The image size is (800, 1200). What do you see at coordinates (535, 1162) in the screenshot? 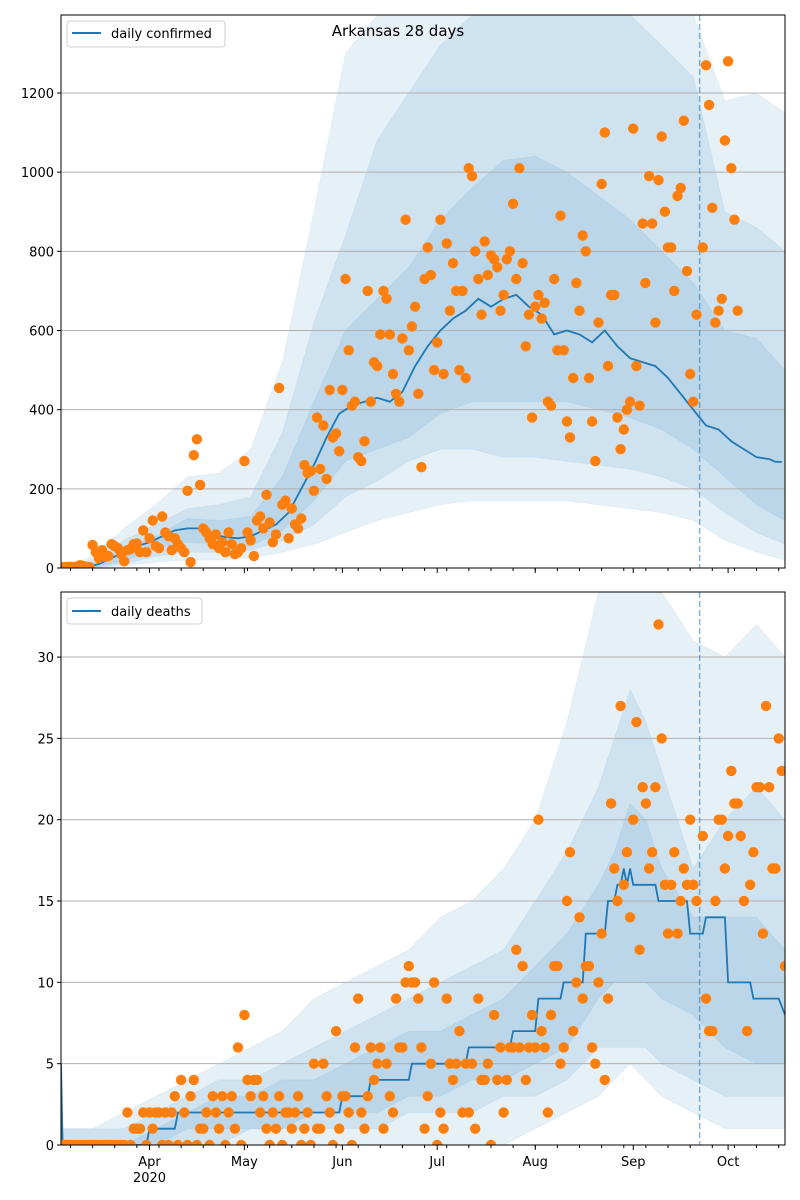
I see `x-tick-label: Aug` at bounding box center [535, 1162].